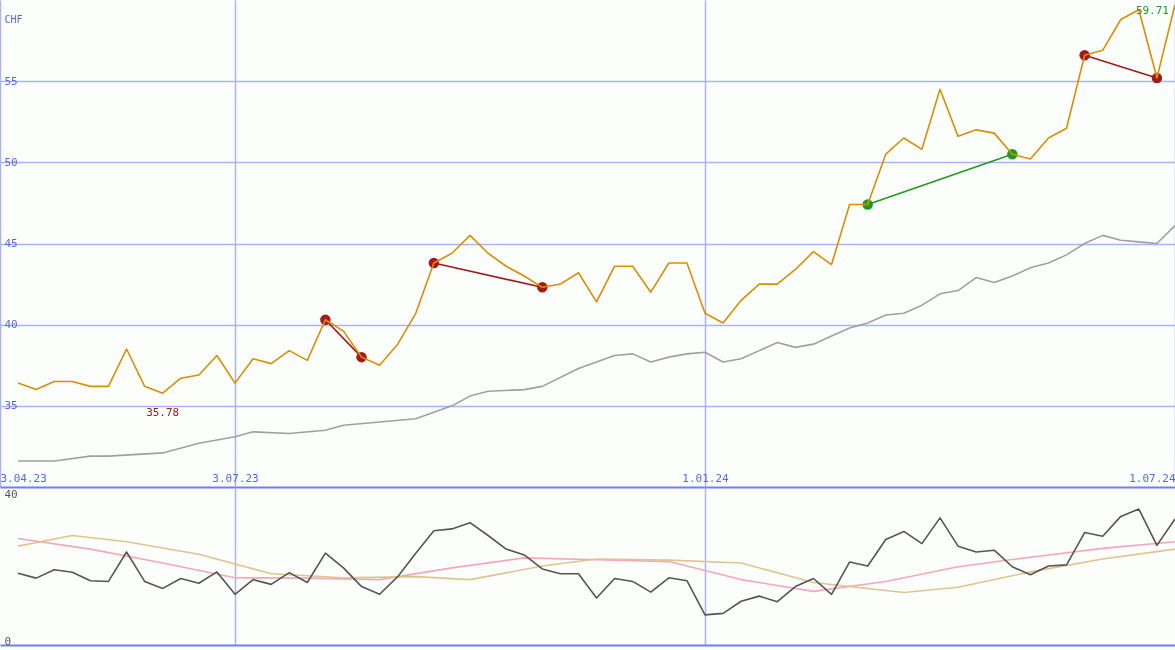 This screenshot has height=650, width=1175. What do you see at coordinates (11, 162) in the screenshot?
I see `y-tick-label: 50` at bounding box center [11, 162].